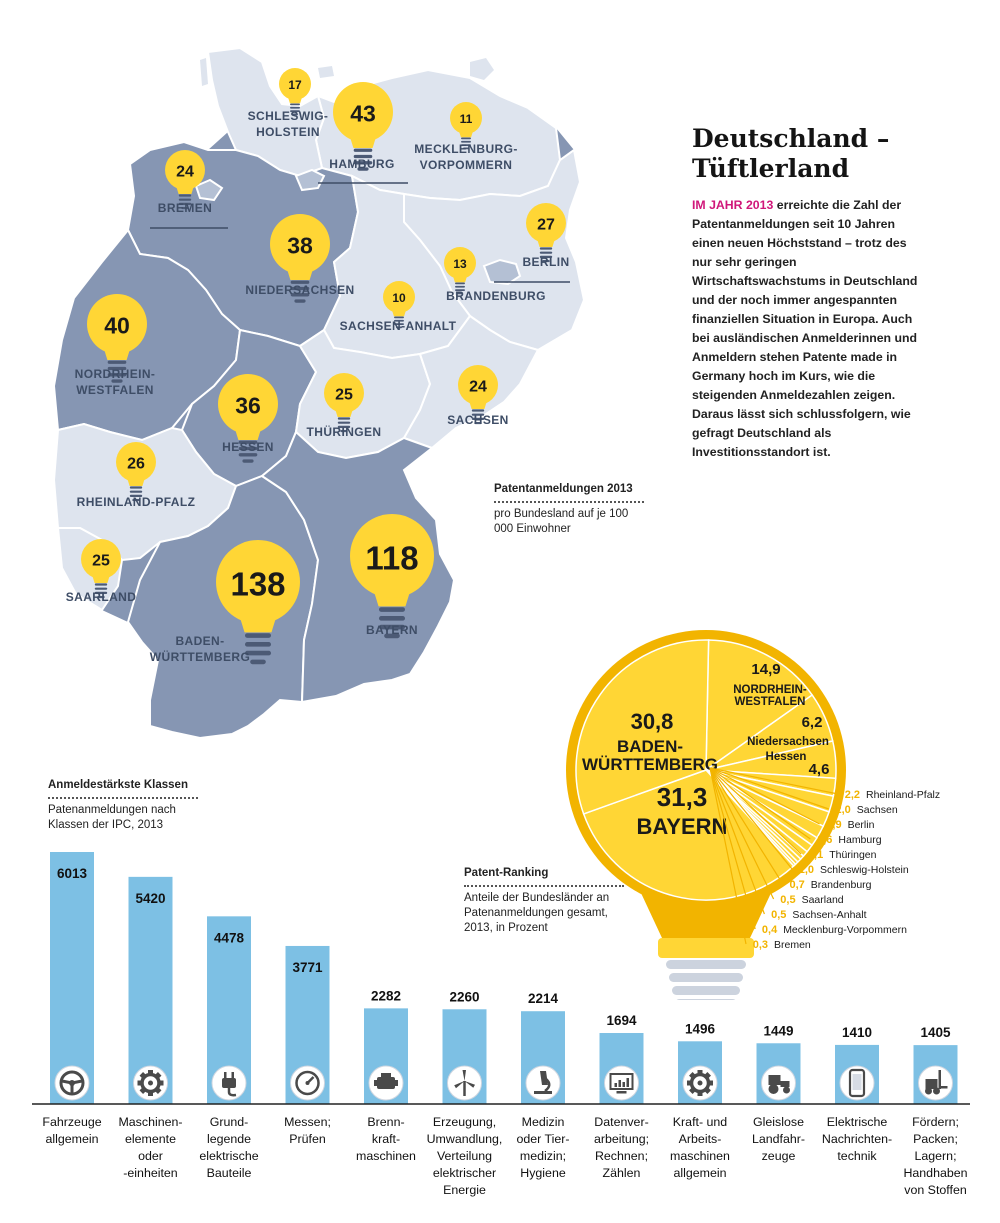 This screenshot has width=1000, height=1223. I want to click on bar-group: 5420, so click(150, 990).